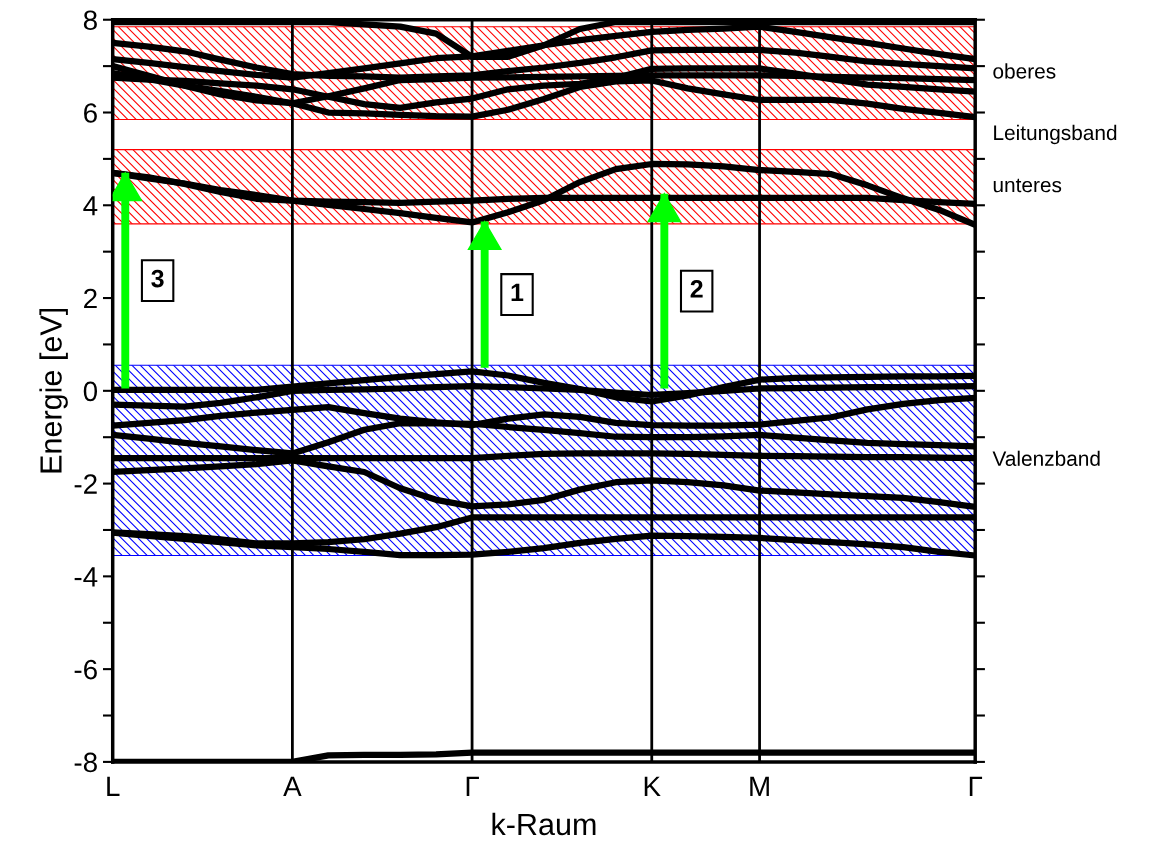 The image size is (1150, 858). Describe the element at coordinates (90, 20) in the screenshot. I see `y-tick-label: 8` at that location.